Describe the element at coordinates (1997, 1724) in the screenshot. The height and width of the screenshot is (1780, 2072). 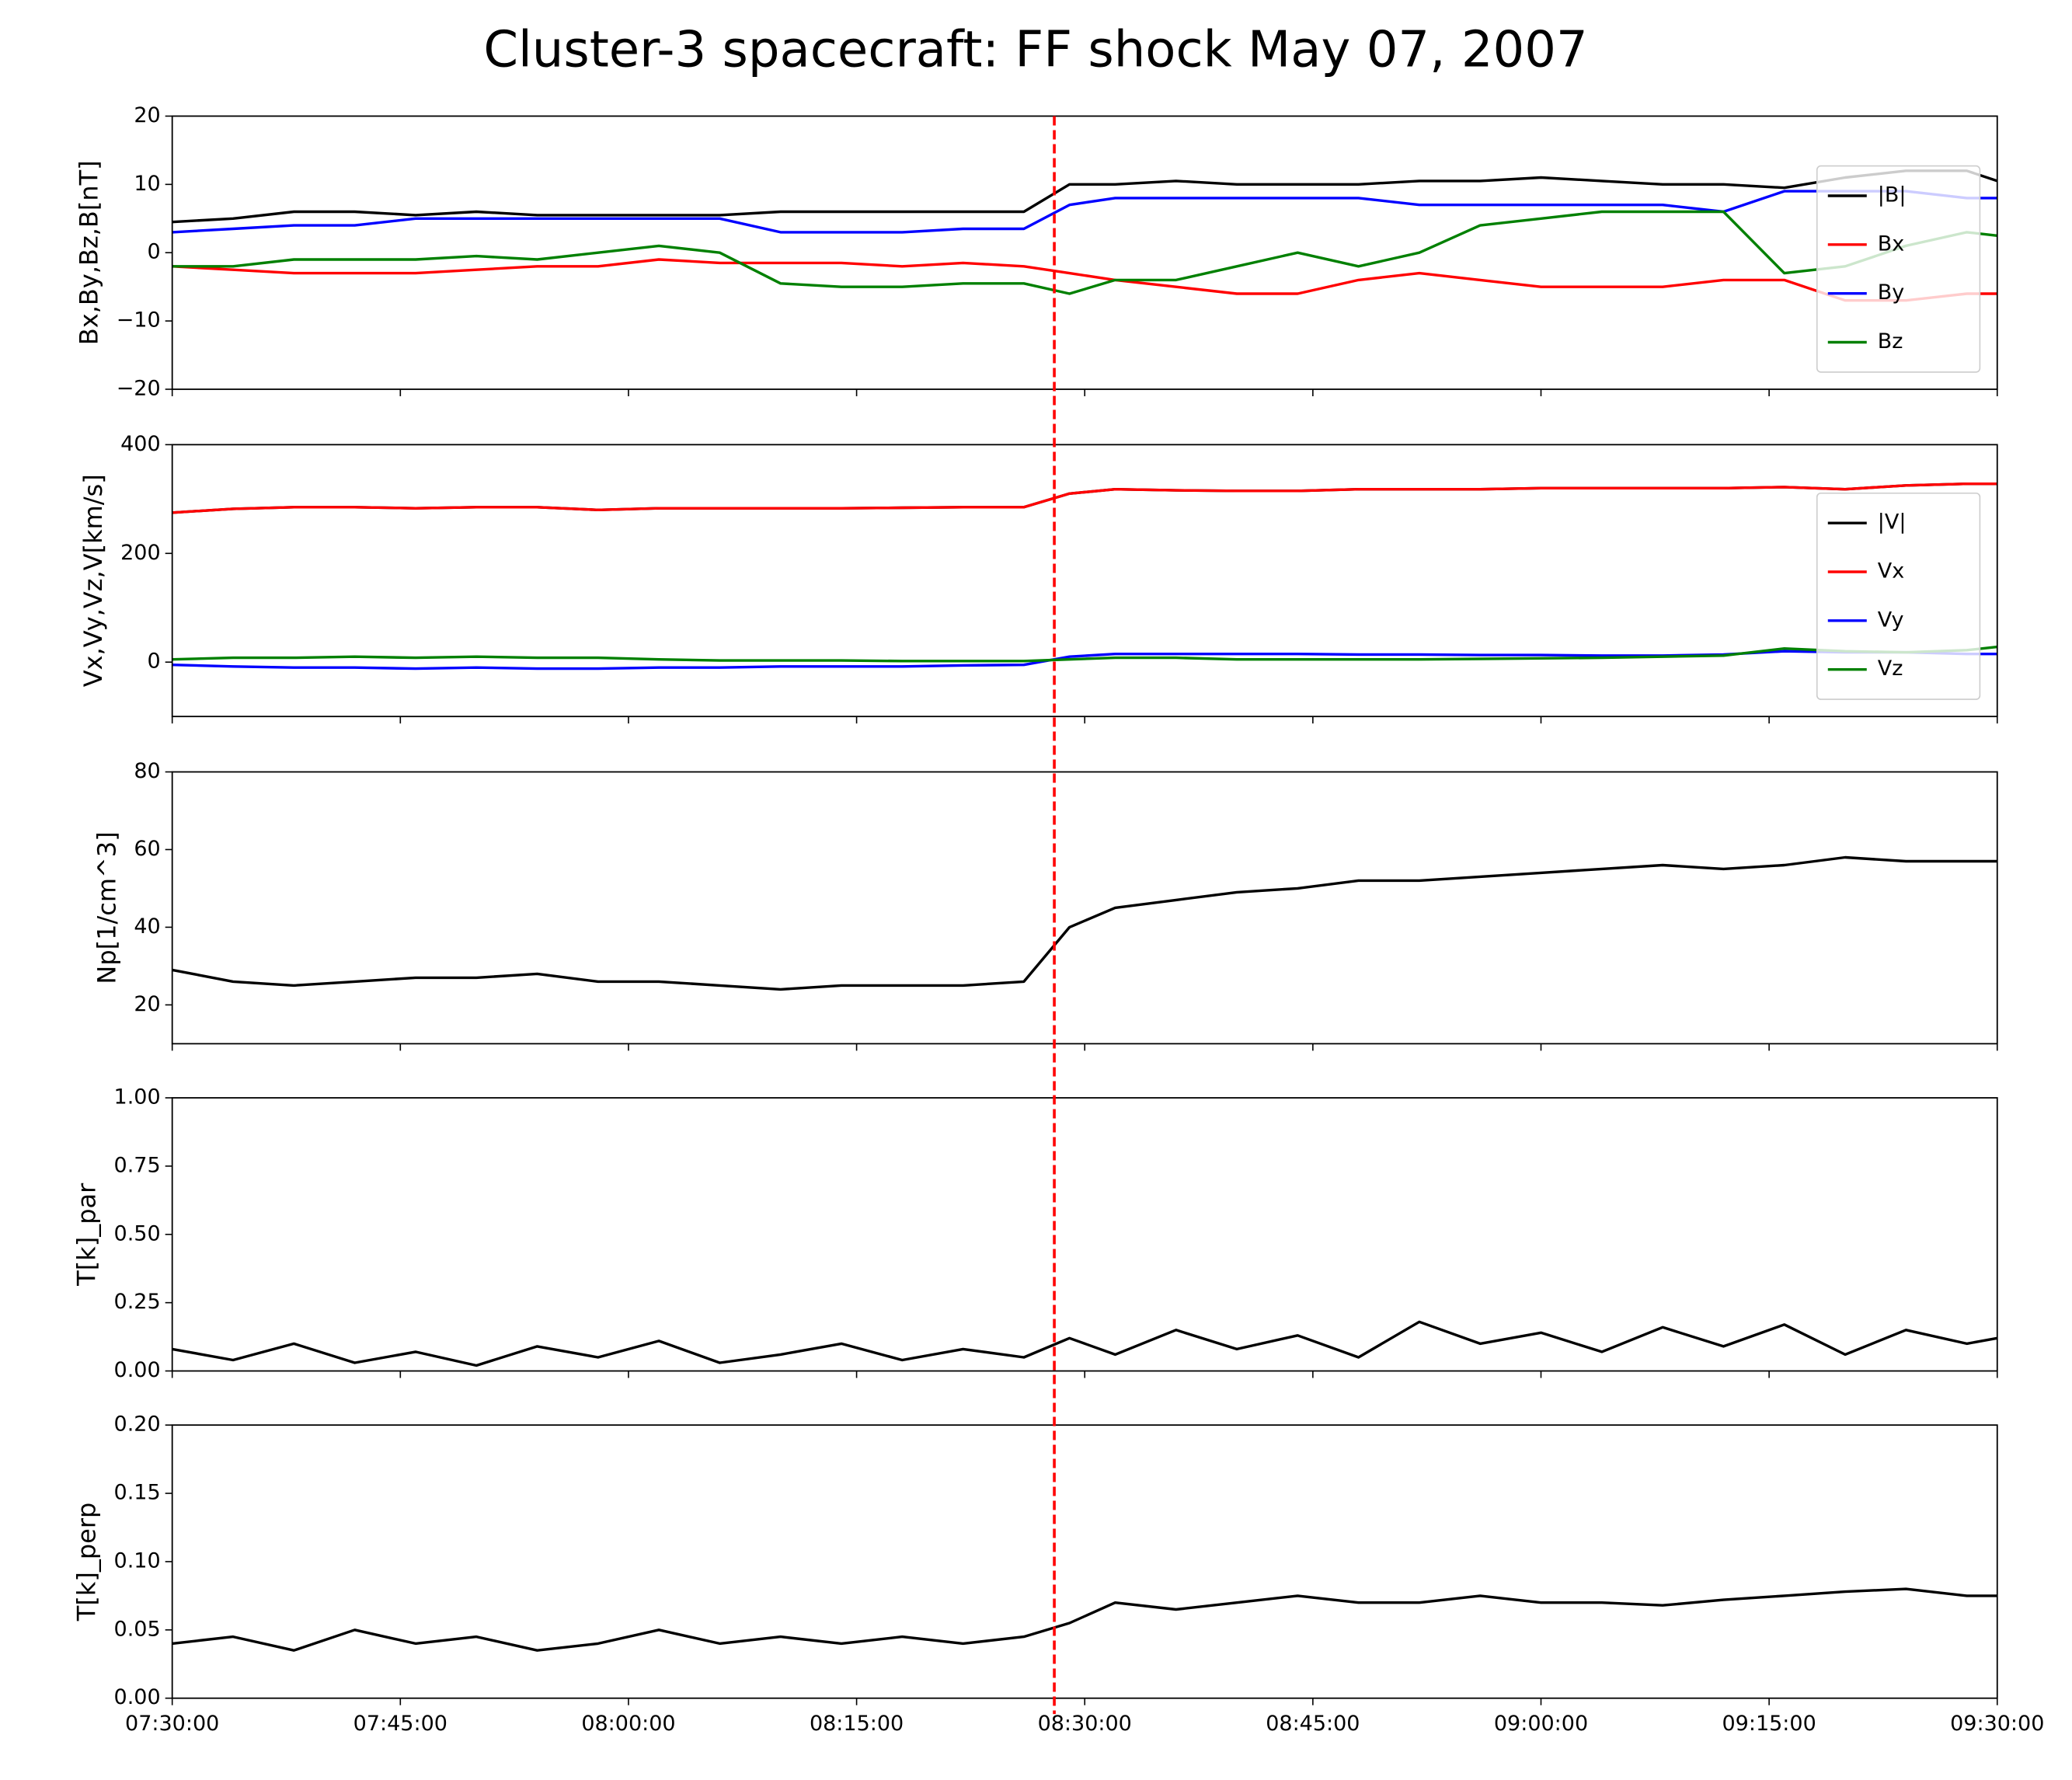
I see `x-tick-label: 09:30:00` at that location.